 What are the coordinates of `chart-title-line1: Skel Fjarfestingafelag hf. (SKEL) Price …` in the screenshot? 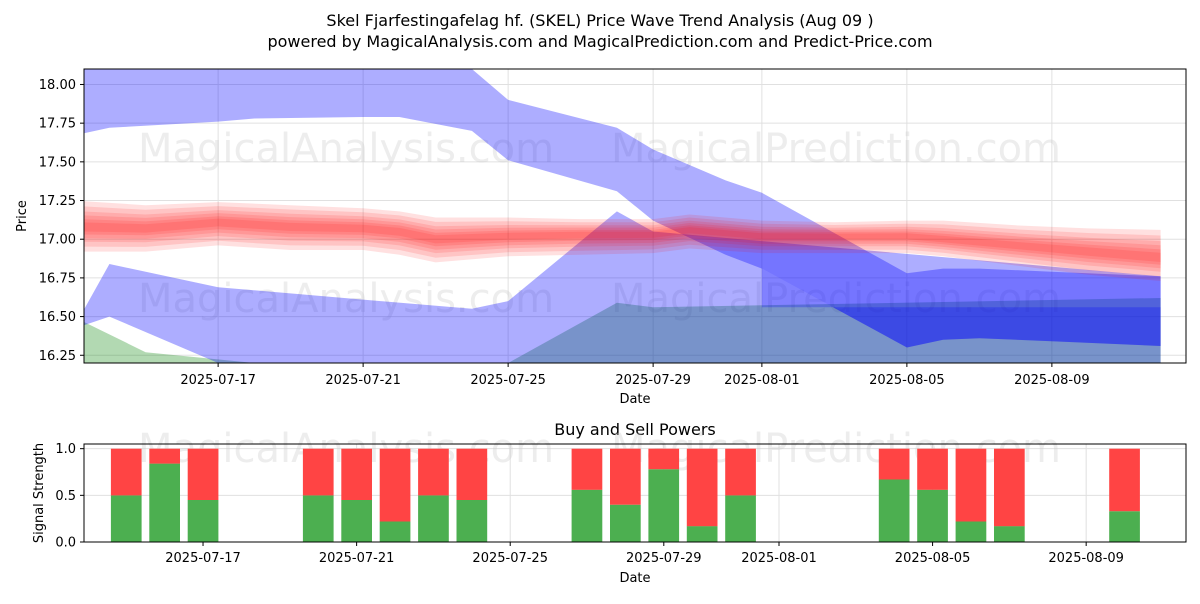 It's located at (599, 20).